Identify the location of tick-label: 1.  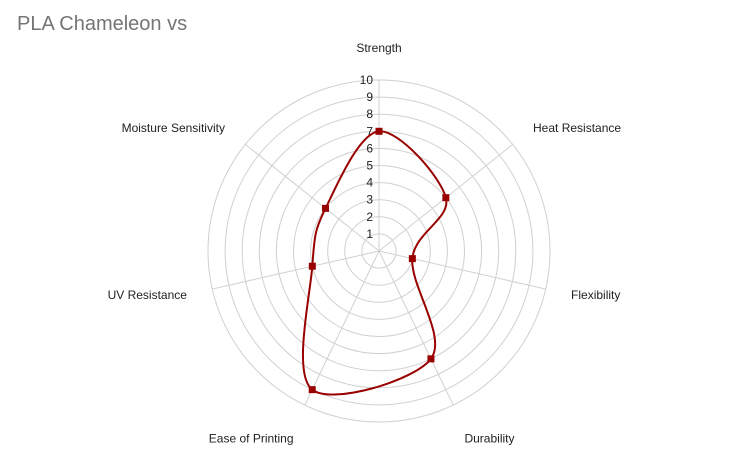
(369, 234).